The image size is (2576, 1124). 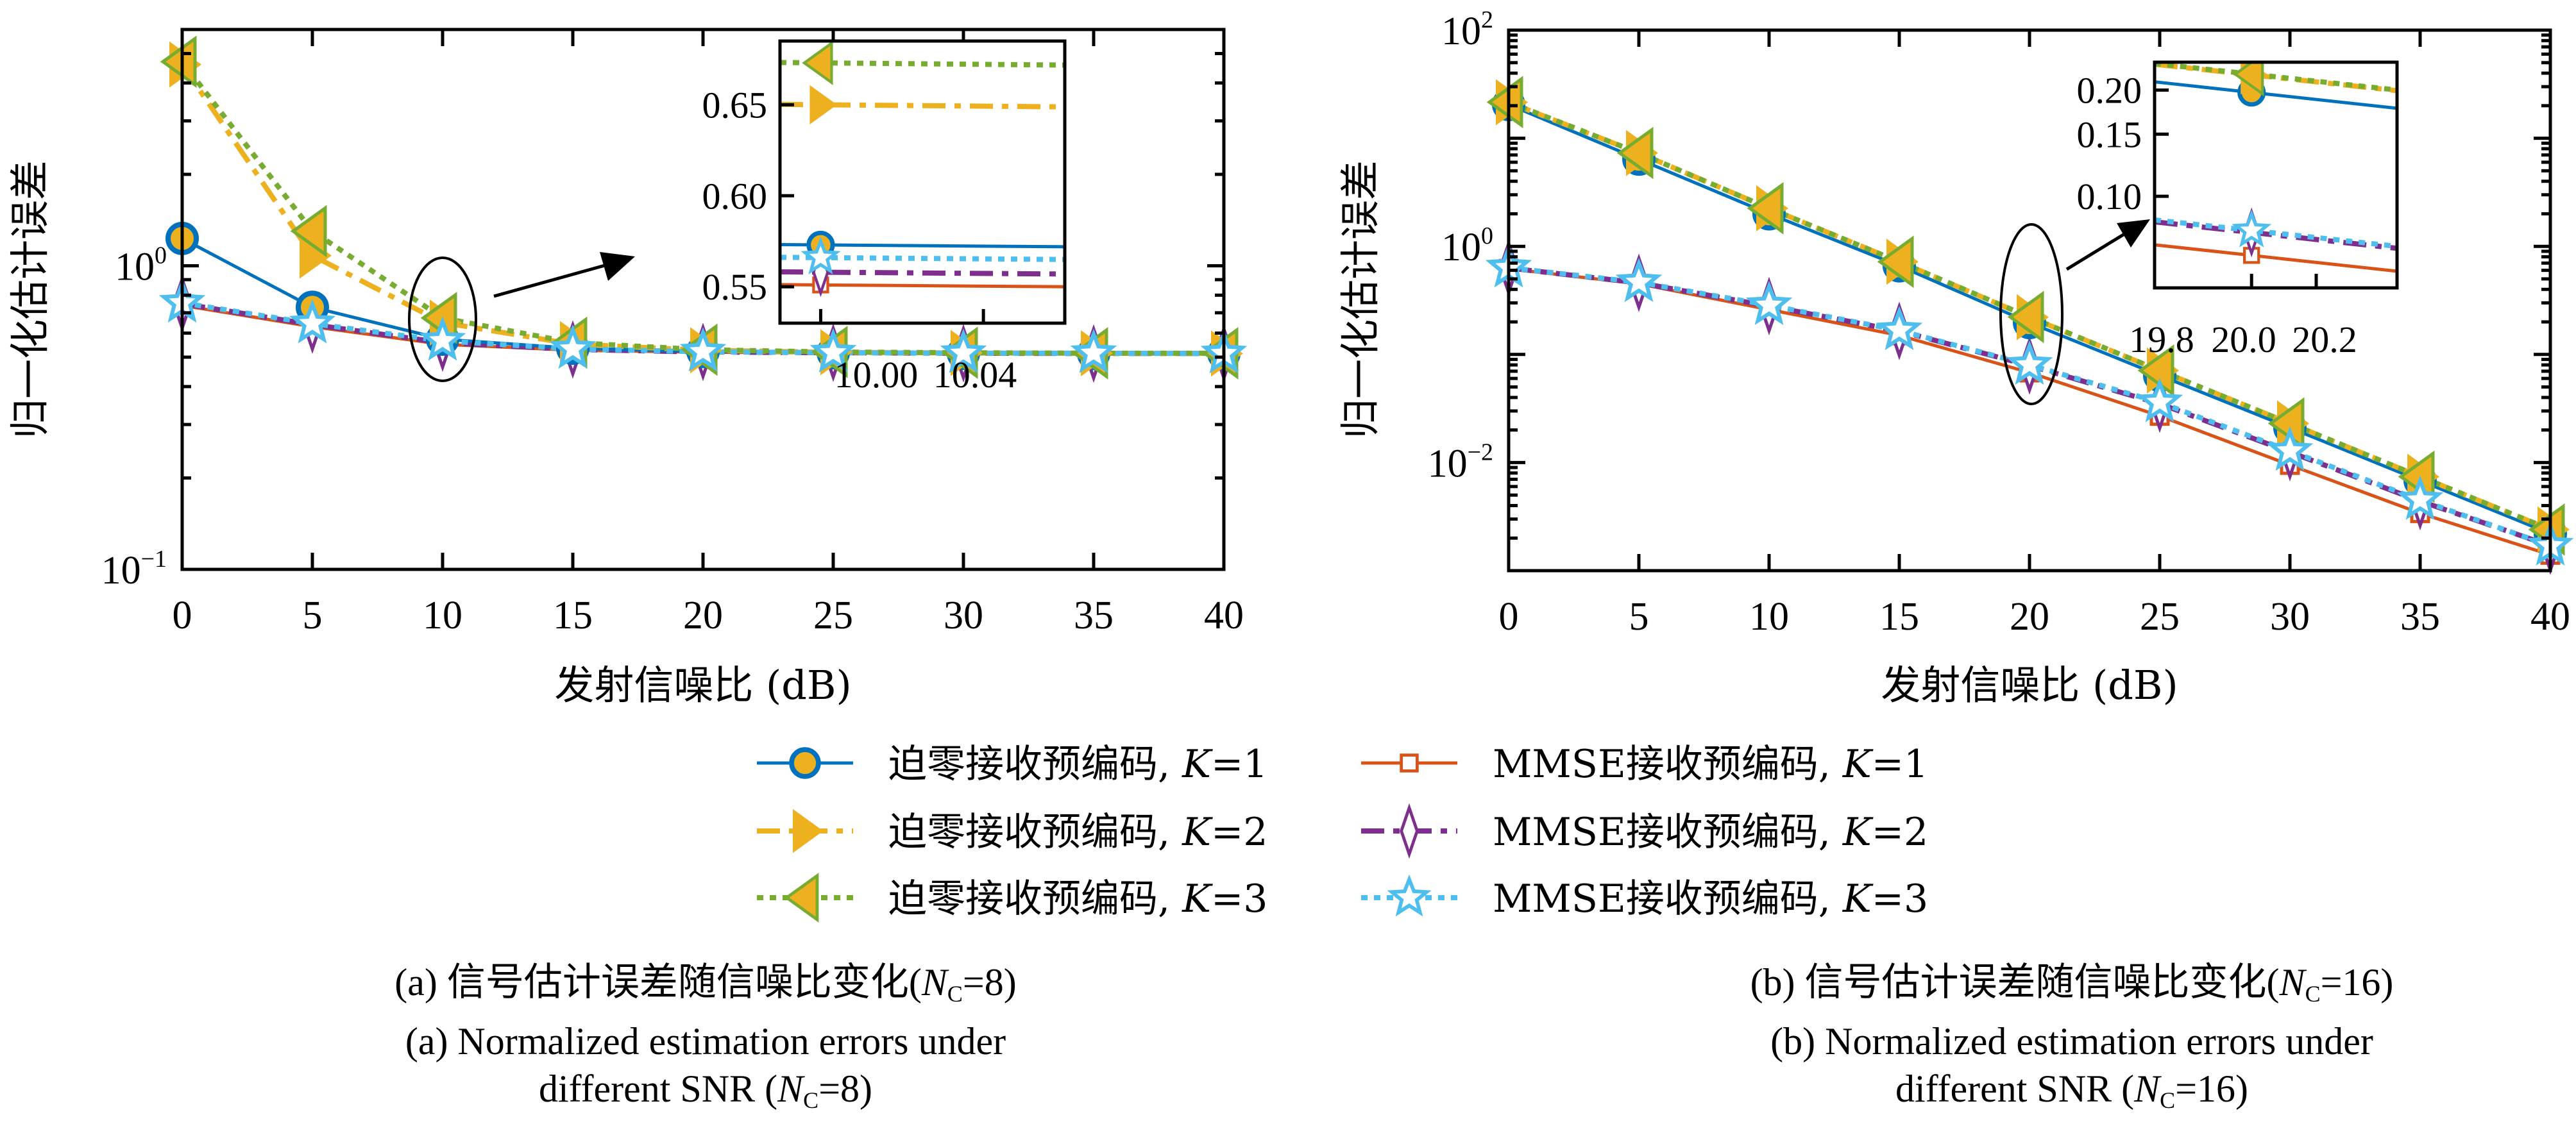 I want to click on y-tick-label-base: 10, so click(x=135, y=267).